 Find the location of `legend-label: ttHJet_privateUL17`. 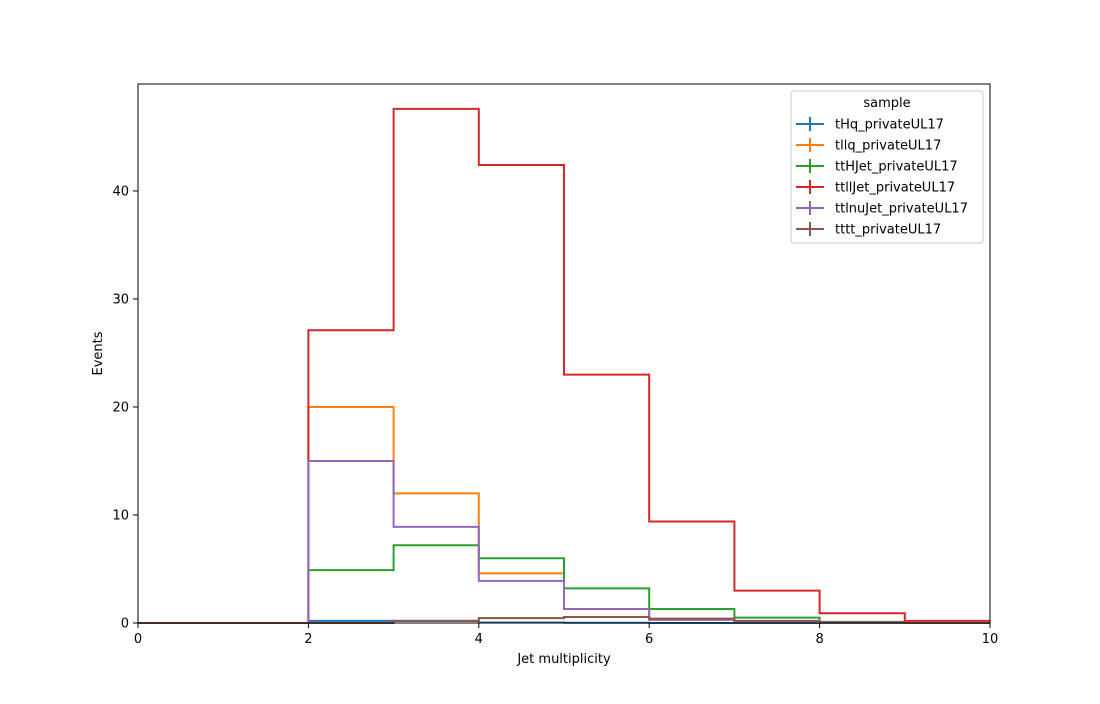

legend-label: ttHJet_privateUL17 is located at coordinates (896, 167).